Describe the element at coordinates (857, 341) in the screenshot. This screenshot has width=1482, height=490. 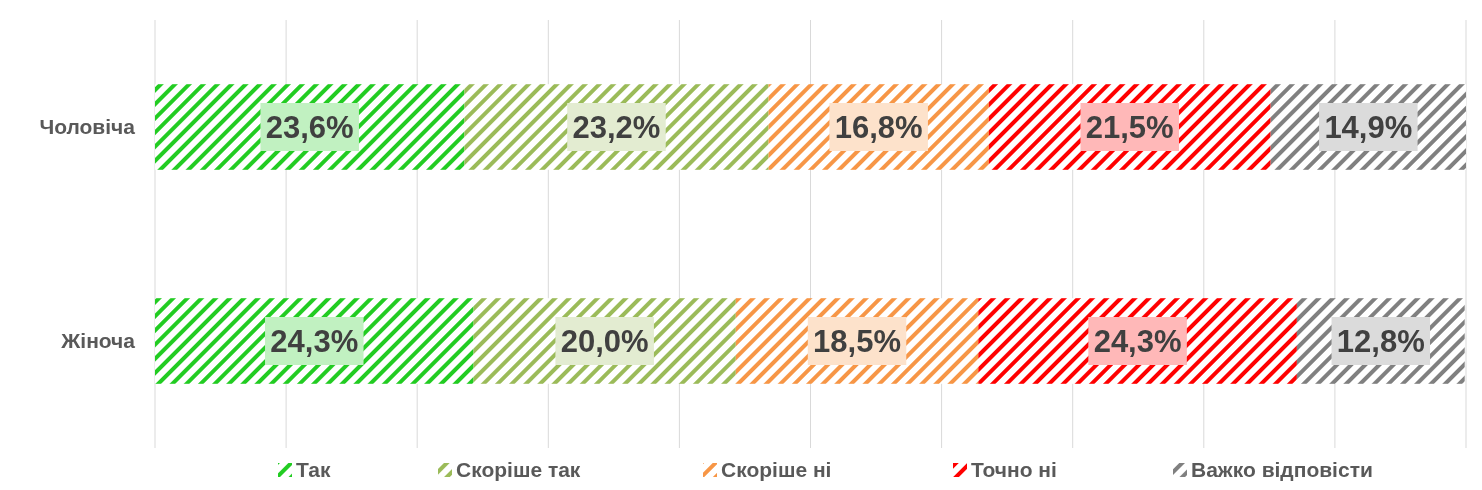
I see `data-label: 18,5%` at that location.